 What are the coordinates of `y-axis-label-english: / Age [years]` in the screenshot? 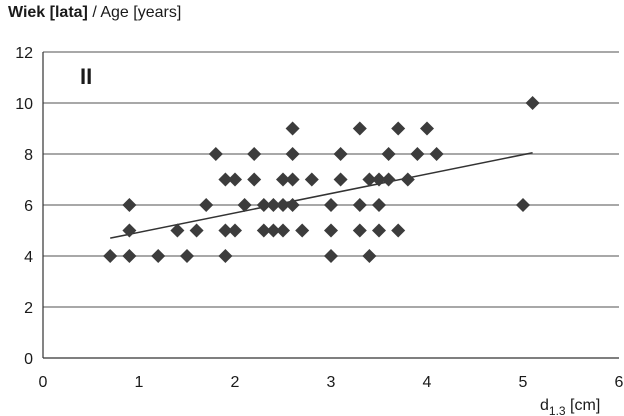 It's located at (134, 12).